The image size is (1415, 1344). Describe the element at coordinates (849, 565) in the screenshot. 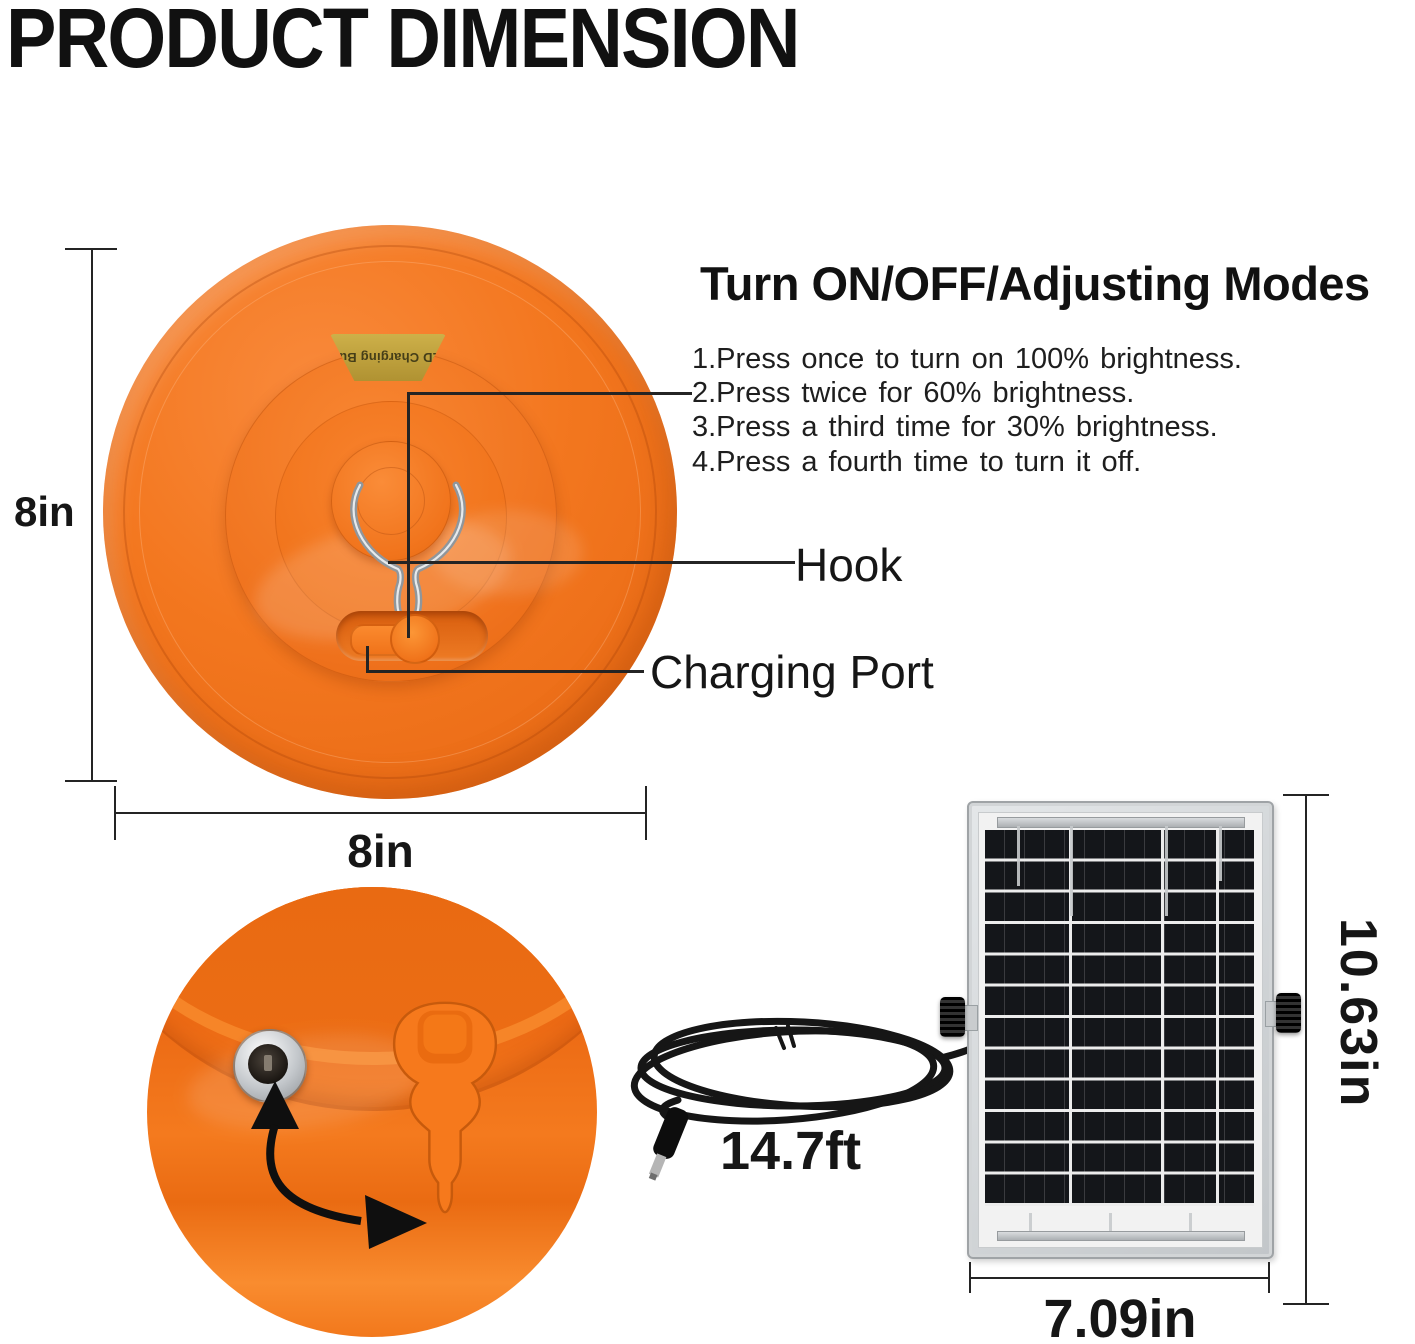

I see `hook-label: Hook` at that location.